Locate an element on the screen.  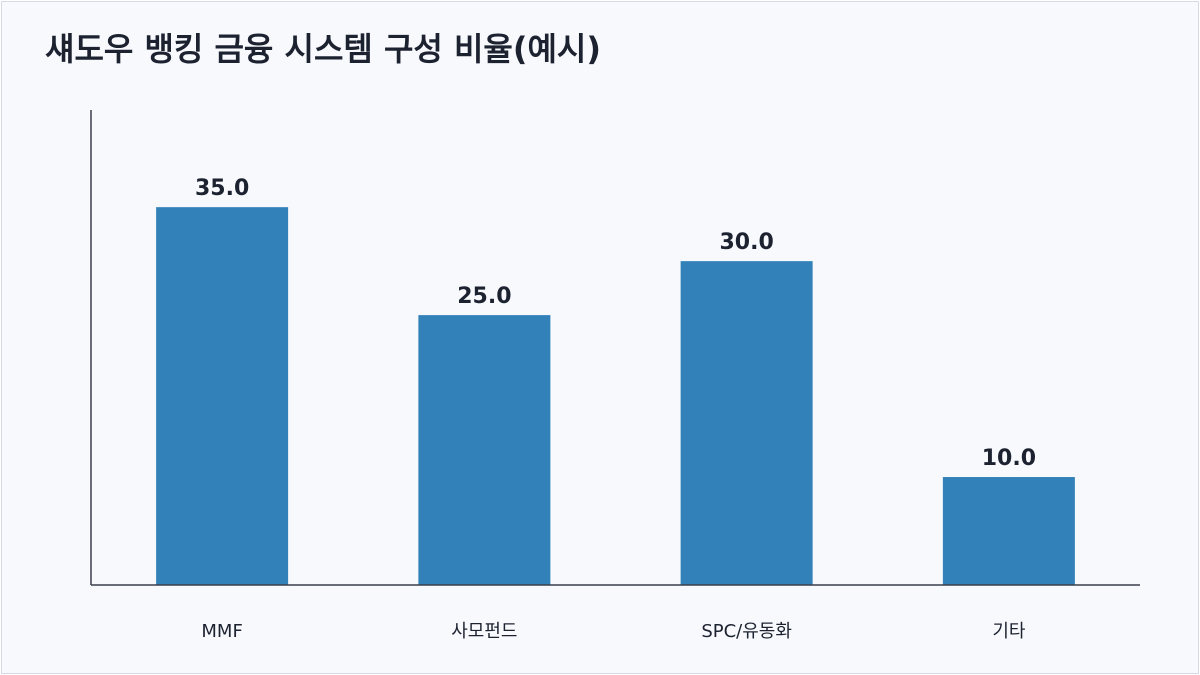
x-tick-label-3: 기타 is located at coordinates (1009, 631).